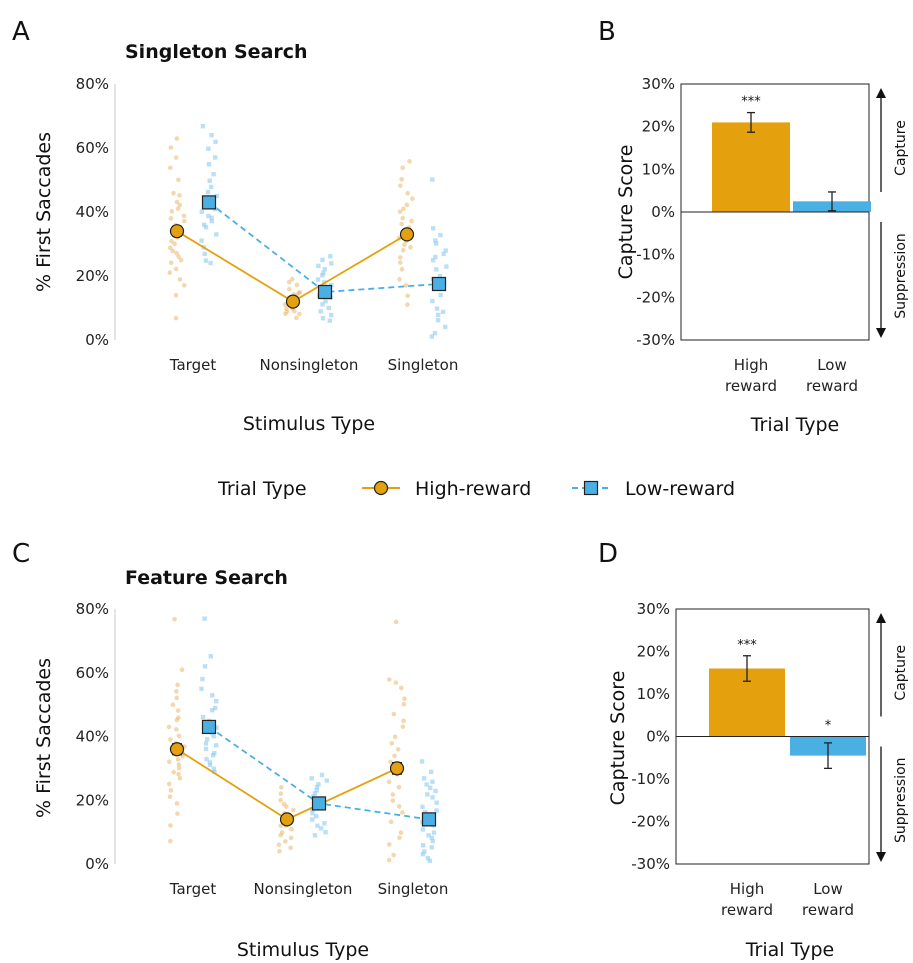 This screenshot has width=913, height=963. Describe the element at coordinates (618, 738) in the screenshot. I see `panel-d-ylabel: Capture Score` at that location.